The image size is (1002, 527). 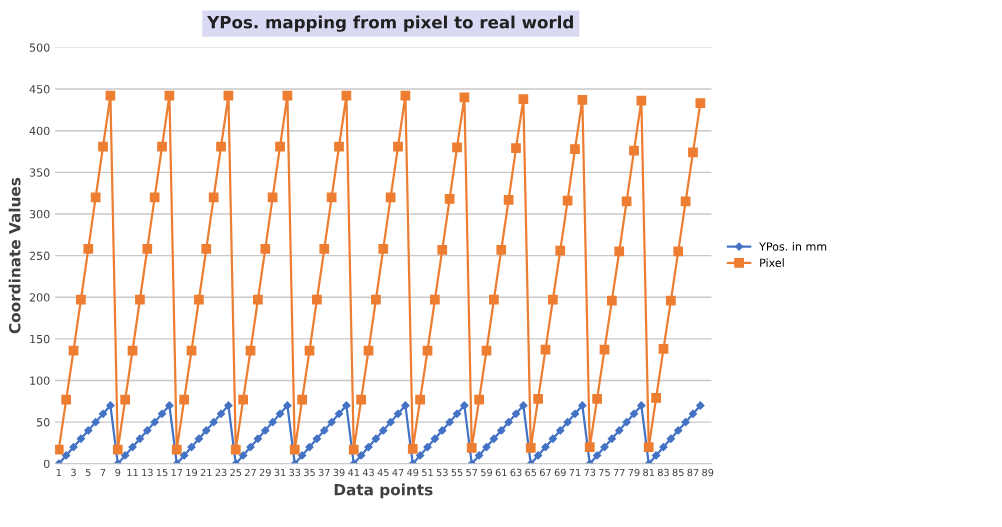 I want to click on x-tick-label: 15, so click(x=162, y=472).